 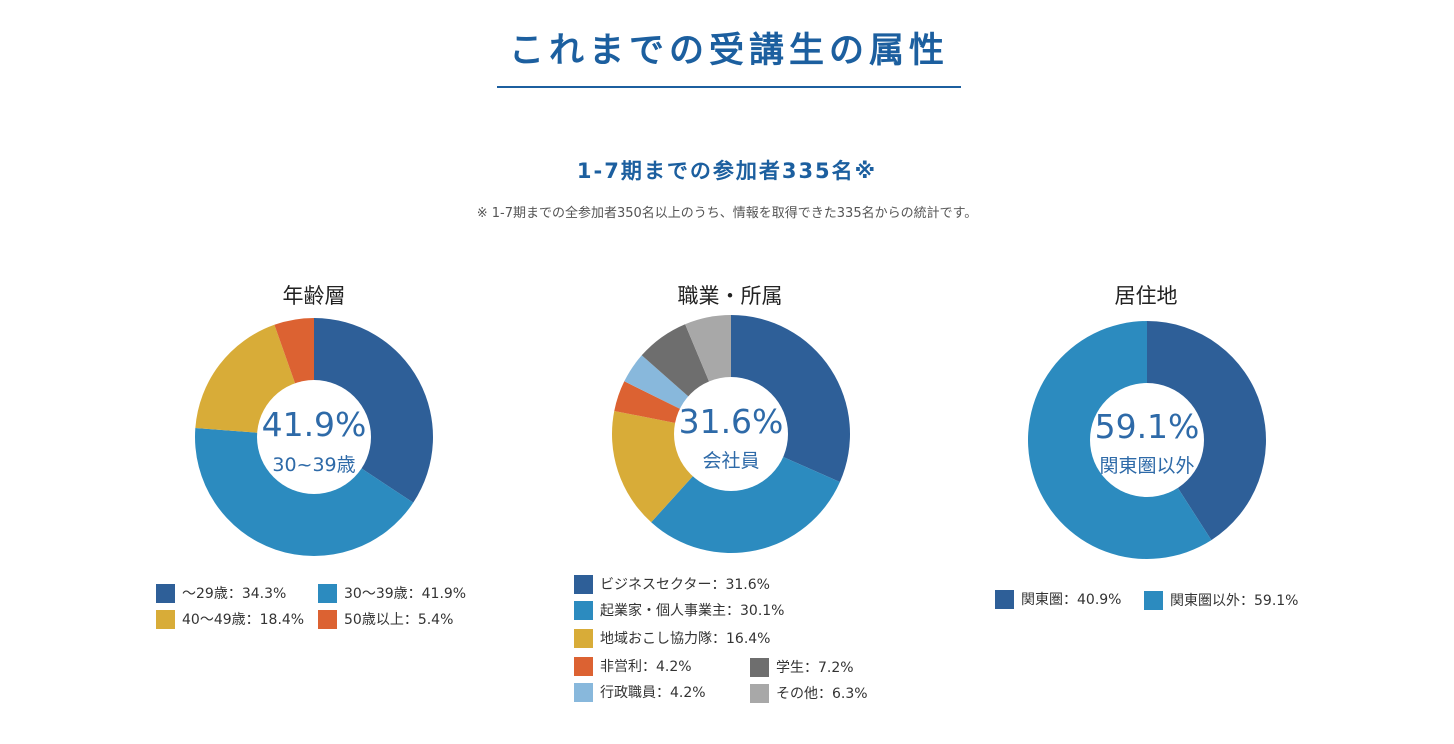 I want to click on legend-item-outside-kanto: 関東圏以外：59.1%, so click(x=1221, y=600).